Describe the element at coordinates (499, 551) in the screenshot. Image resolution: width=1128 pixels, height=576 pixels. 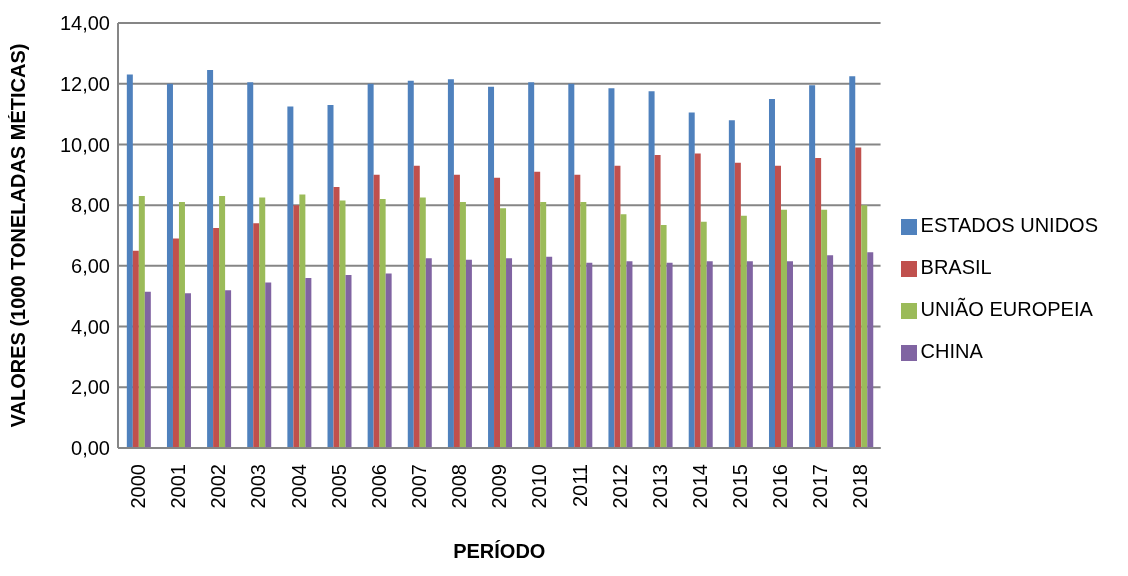
I see `x-axis-title: PERÍODO` at that location.